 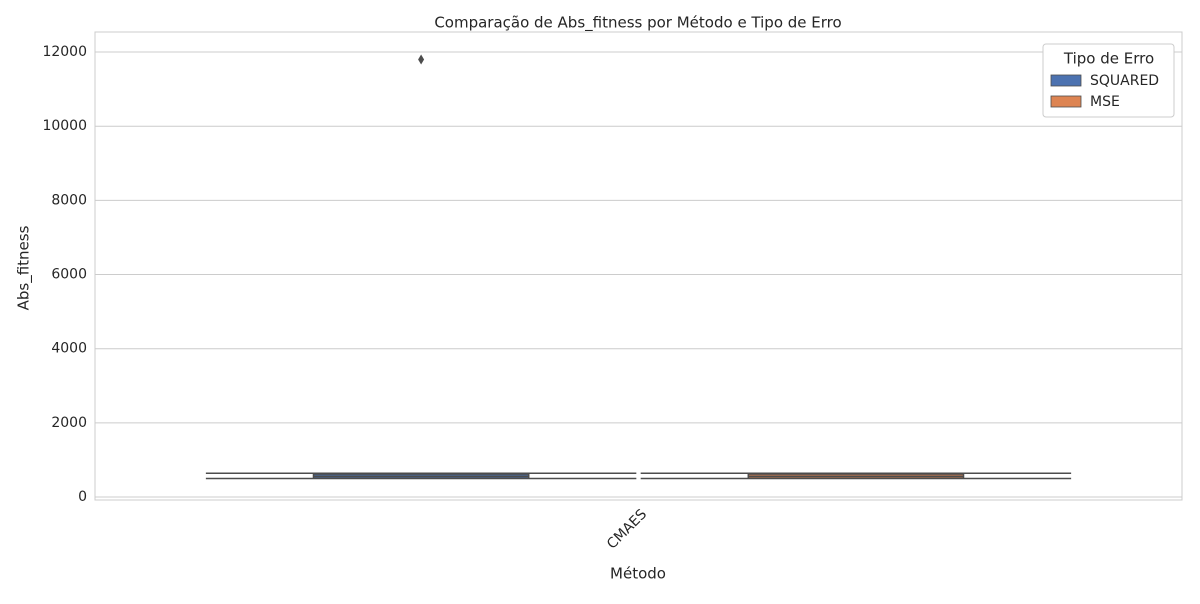 I want to click on y-tick-label: 2000, so click(x=69, y=423).